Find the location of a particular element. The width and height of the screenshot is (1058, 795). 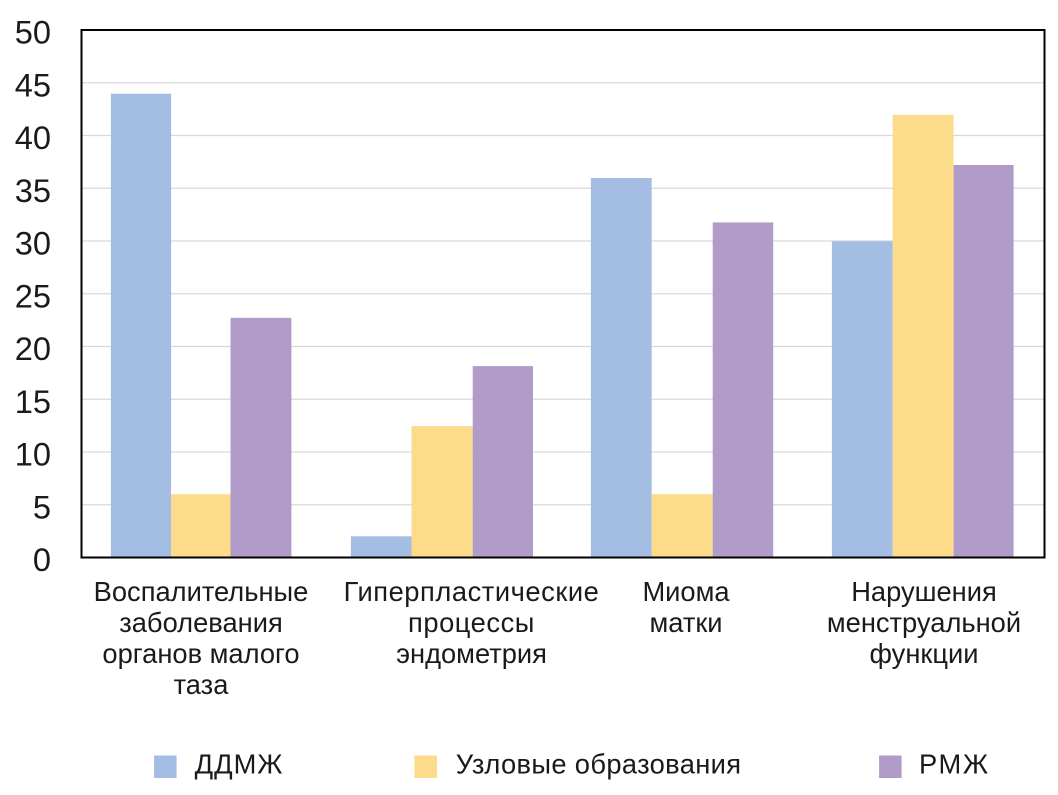

svg-text: 45 is located at coordinates (33, 84).